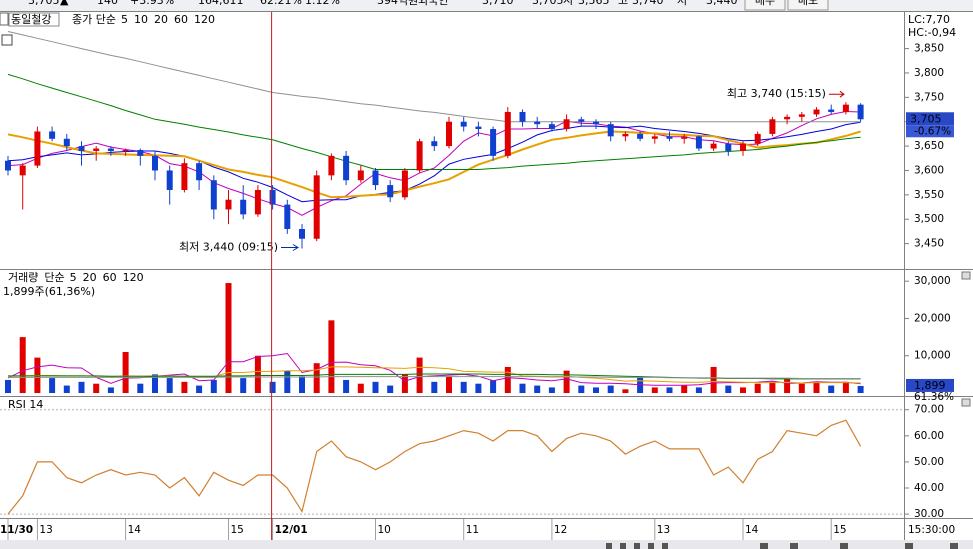 The image size is (973, 549). What do you see at coordinates (434, 77) in the screenshot?
I see `moving-average` at bounding box center [434, 77].